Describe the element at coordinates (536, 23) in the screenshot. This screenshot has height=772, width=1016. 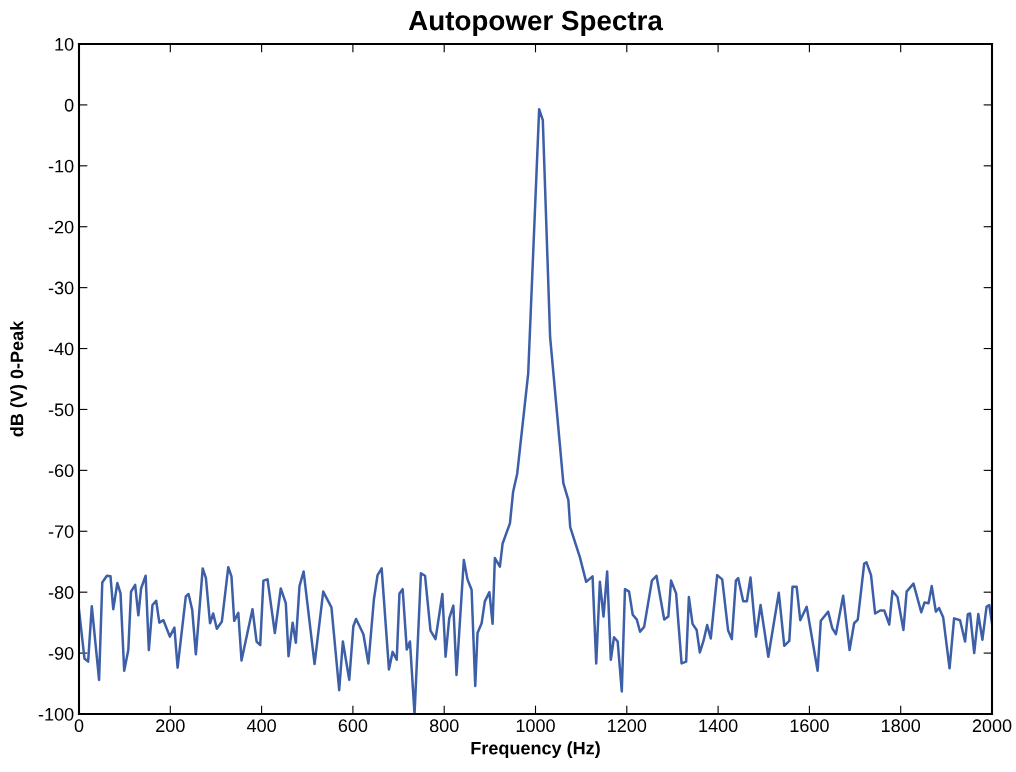
I see `chart-title: Autopower Spectra` at that location.